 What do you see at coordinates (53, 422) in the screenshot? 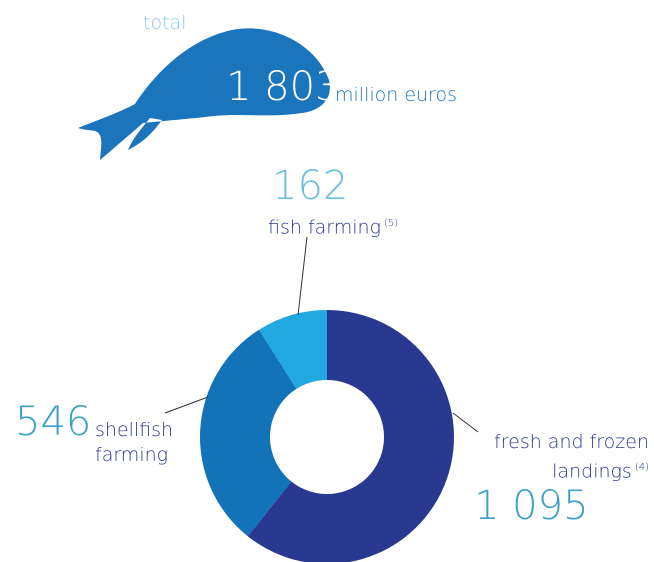
I see `value-label: 546` at bounding box center [53, 422].